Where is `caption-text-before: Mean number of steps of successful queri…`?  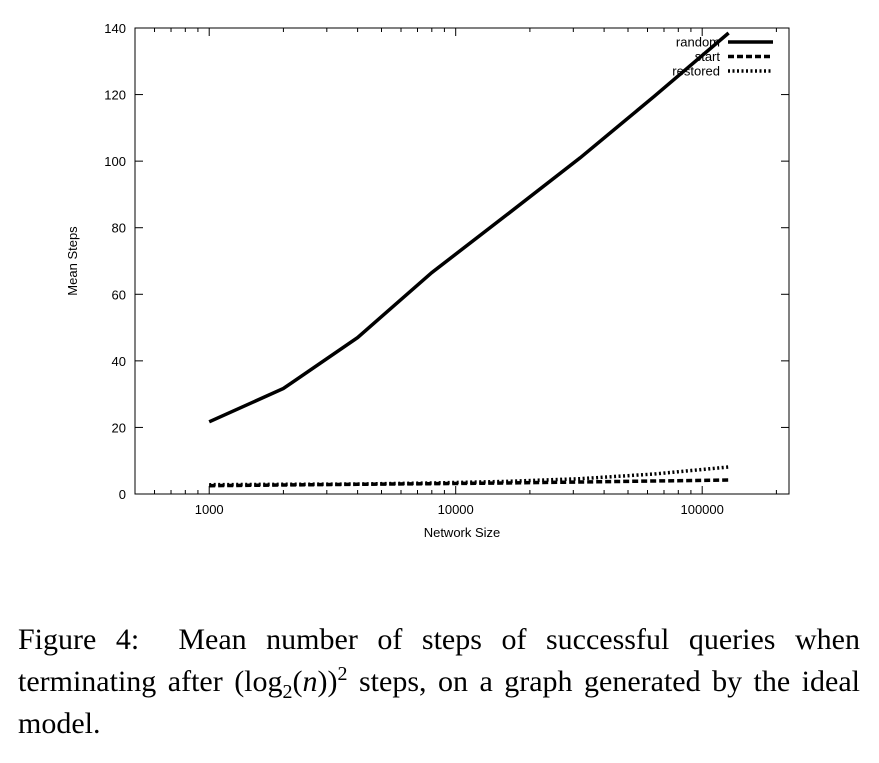 caption-text-before: Mean number of steps of successful queri… is located at coordinates (439, 660).